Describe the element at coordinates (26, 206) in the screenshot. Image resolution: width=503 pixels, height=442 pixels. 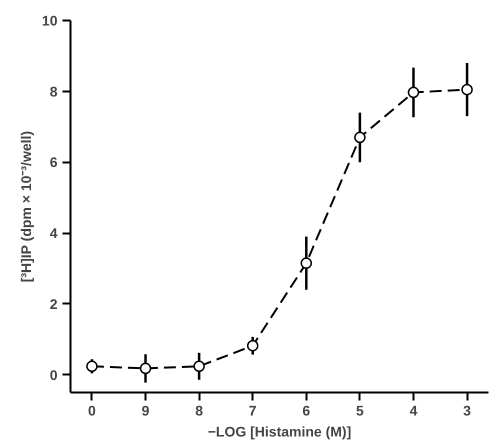
I see `y-axis-title: [³H]IP (dpm × 10⁻³/well)` at that location.